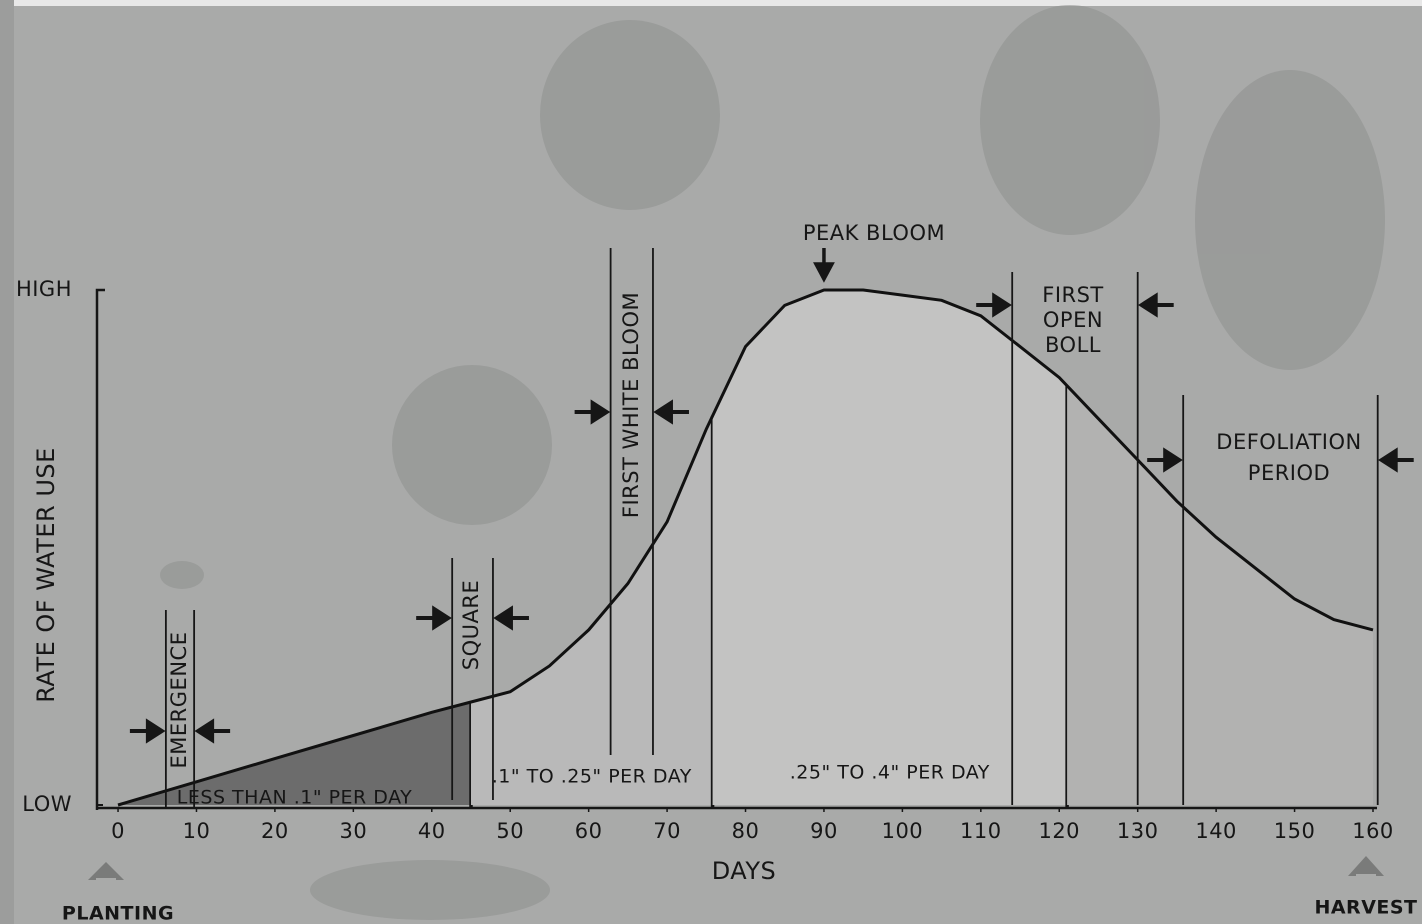 This screenshot has width=1422, height=924. What do you see at coordinates (1073, 345) in the screenshot?
I see `stage-label: BOLL` at bounding box center [1073, 345].